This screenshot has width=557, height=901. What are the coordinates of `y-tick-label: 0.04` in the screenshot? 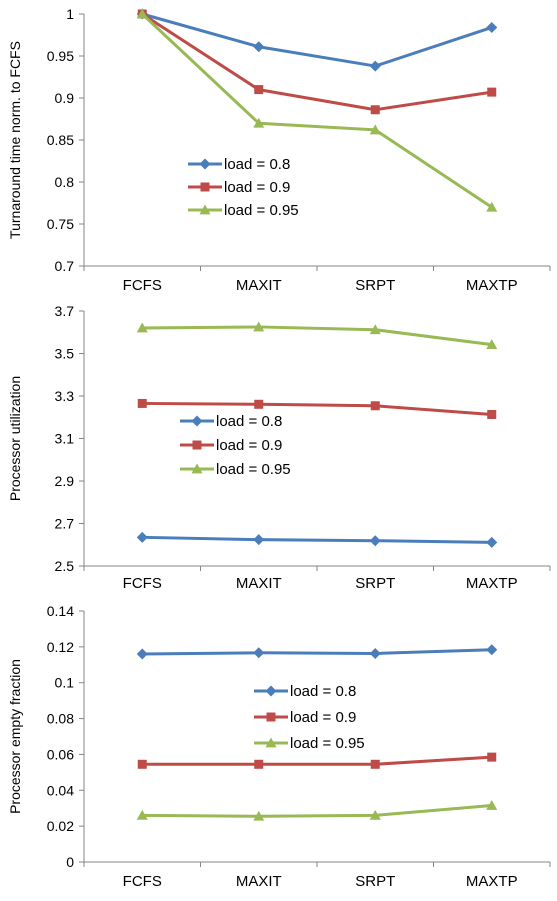 It's located at (60, 790).